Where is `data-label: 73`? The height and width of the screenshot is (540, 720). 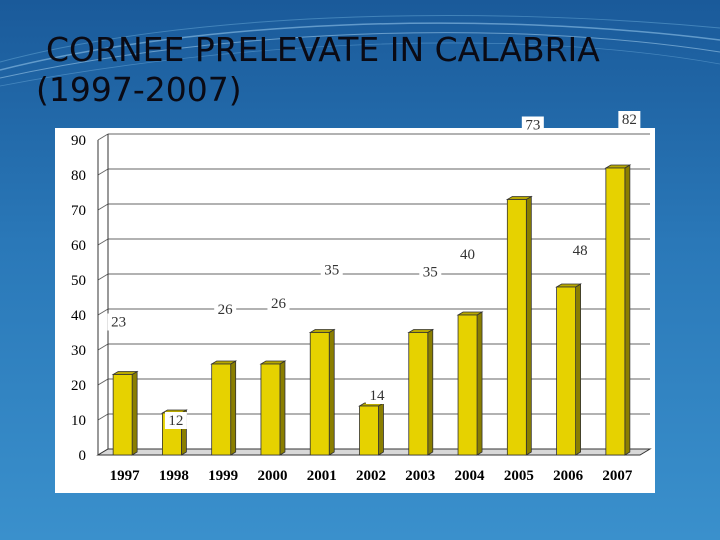 data-label: 73 is located at coordinates (532, 125).